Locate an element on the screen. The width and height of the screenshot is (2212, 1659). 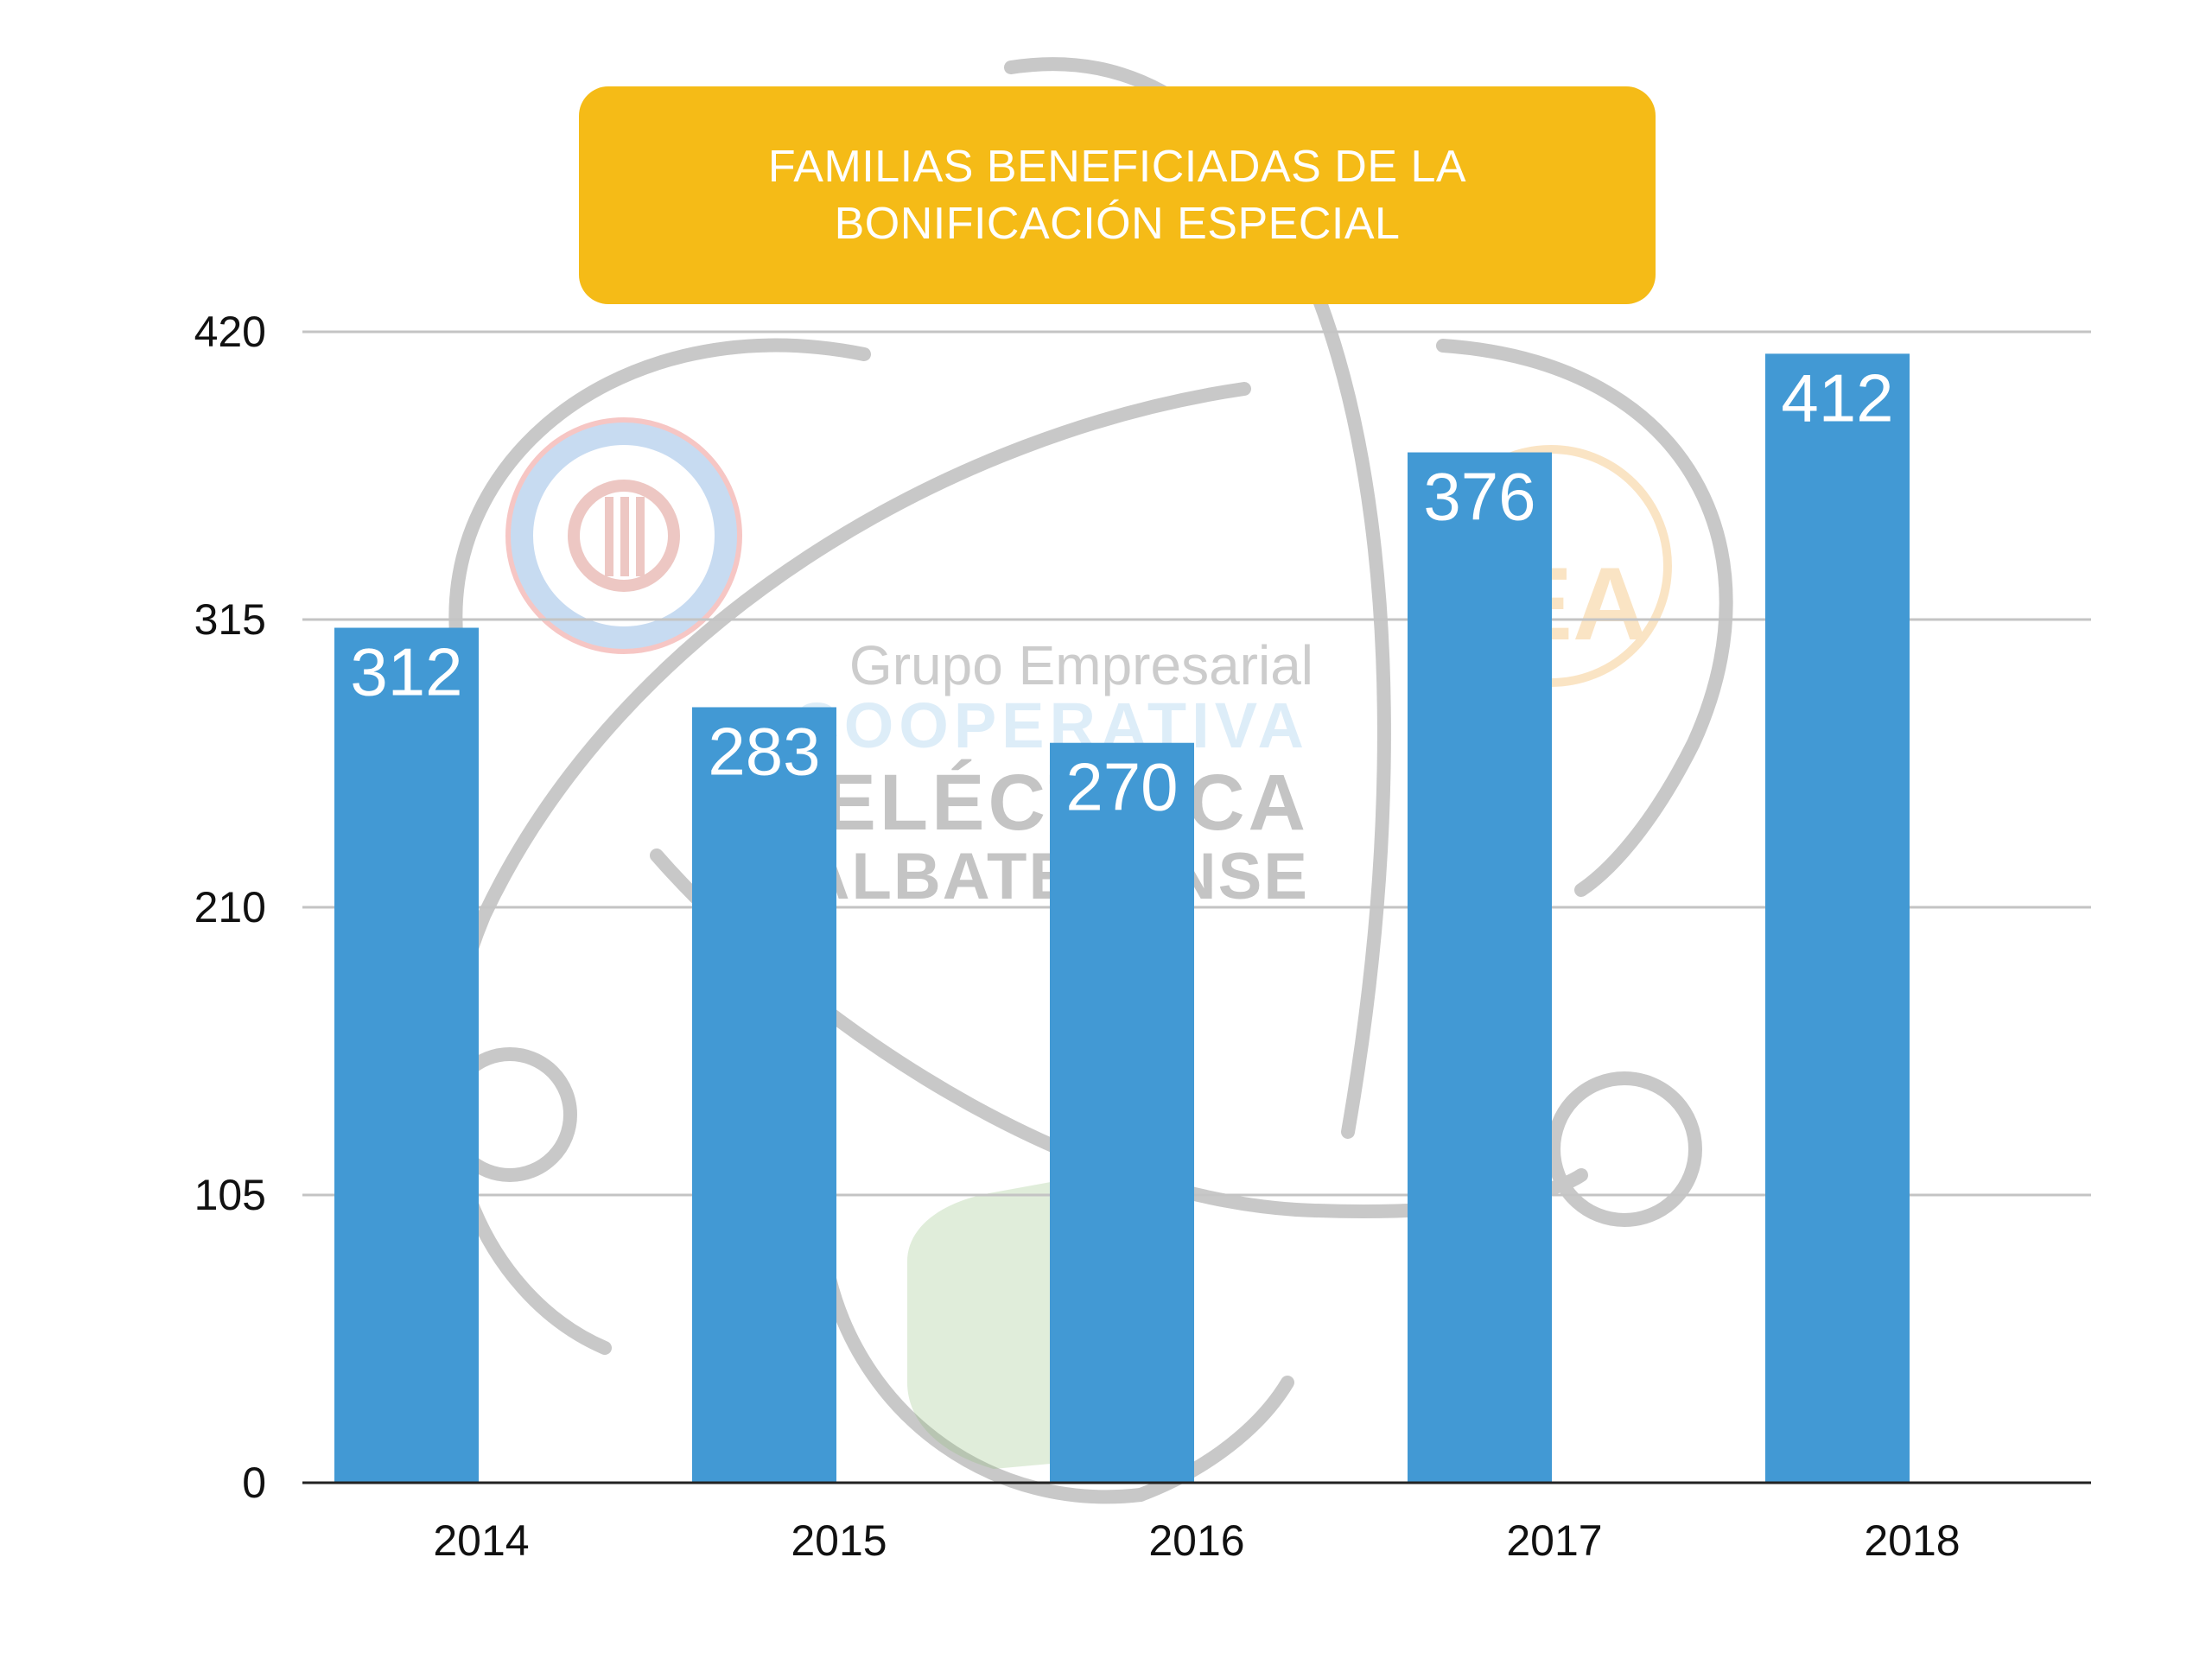
y-tick-label: 0 is located at coordinates (254, 1483).